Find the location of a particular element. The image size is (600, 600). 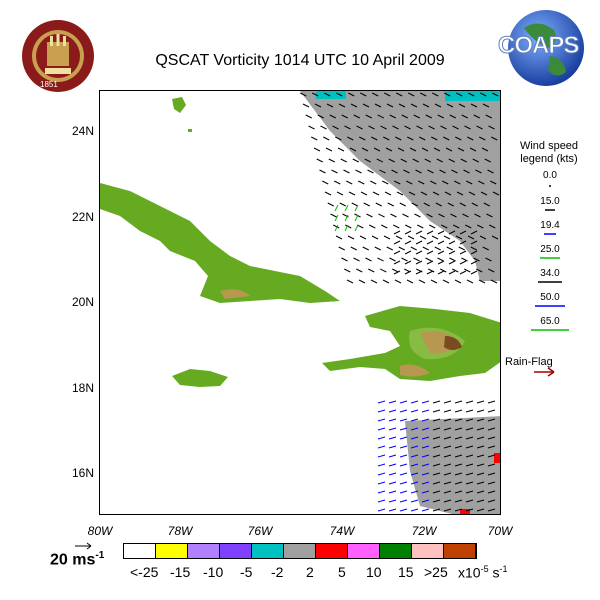

colorbar-tick-label: -5 is located at coordinates (246, 572).